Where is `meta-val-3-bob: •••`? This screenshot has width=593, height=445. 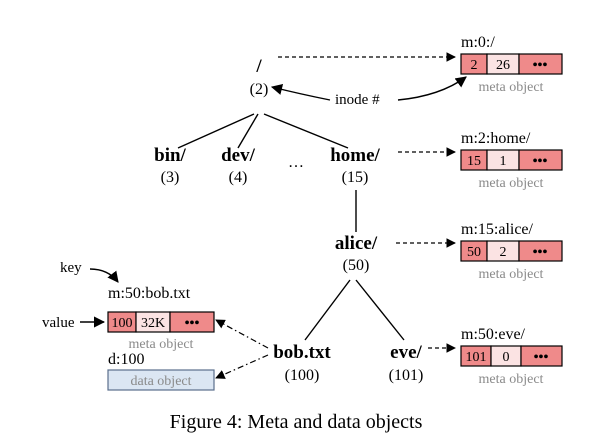
meta-val-3-bob: ••• is located at coordinates (192, 323).